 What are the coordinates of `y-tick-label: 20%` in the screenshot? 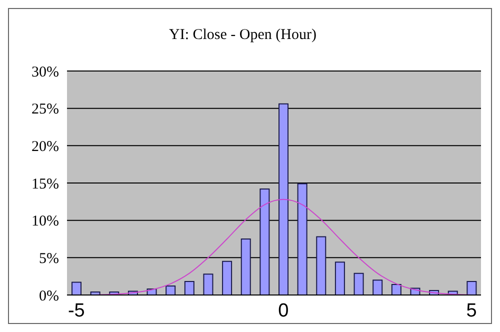 It's located at (45, 146).